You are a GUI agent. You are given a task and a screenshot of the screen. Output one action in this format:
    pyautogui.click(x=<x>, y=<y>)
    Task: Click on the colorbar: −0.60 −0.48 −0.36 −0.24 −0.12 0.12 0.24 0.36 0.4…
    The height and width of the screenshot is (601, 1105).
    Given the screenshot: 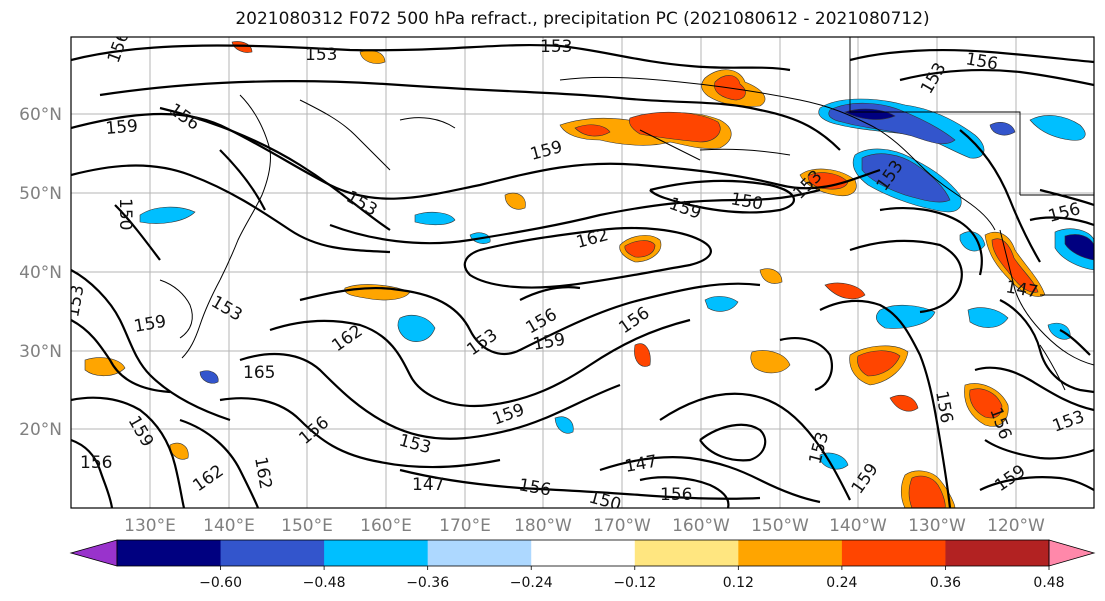 What is the action you would take?
    pyautogui.click(x=582, y=565)
    